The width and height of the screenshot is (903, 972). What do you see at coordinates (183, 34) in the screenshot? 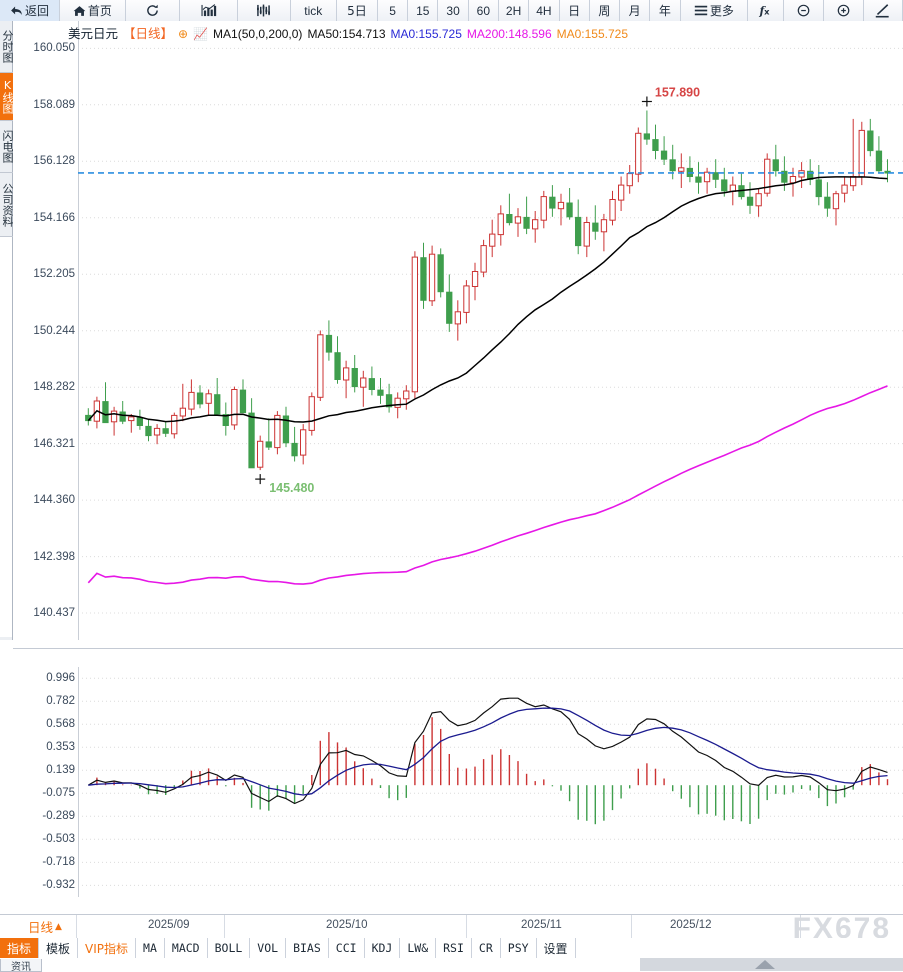
I see `crosshair-toggle-icon: ⊕` at bounding box center [183, 34].